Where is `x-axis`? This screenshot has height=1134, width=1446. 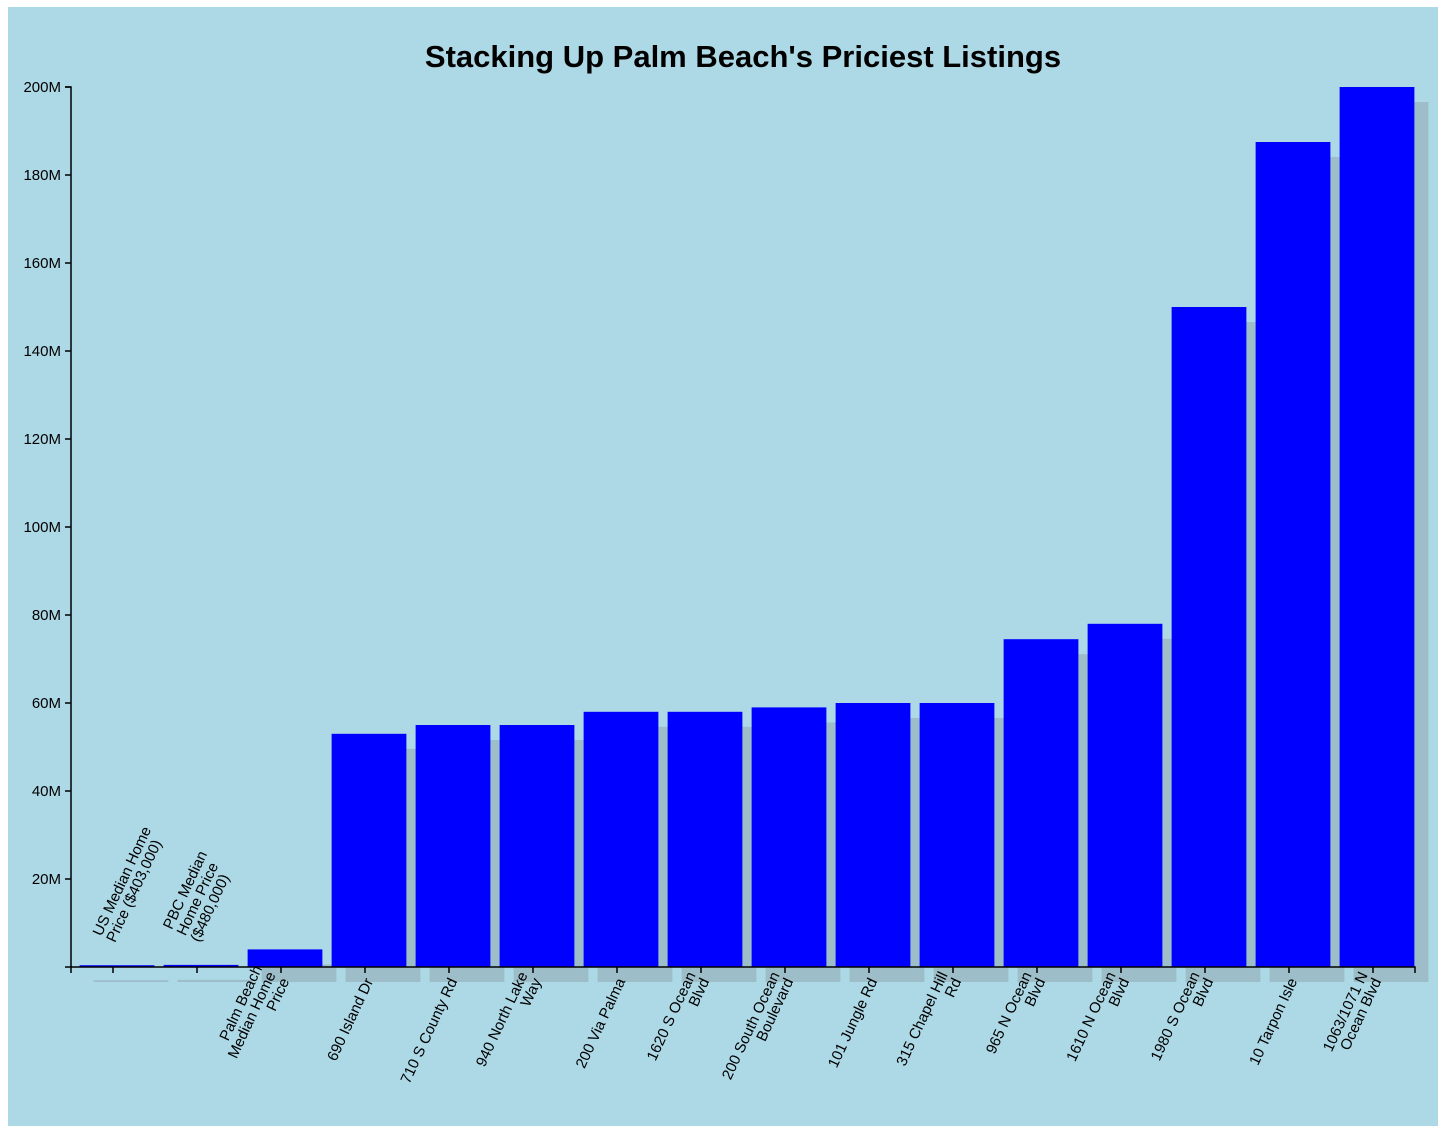 x-axis is located at coordinates (743, 969).